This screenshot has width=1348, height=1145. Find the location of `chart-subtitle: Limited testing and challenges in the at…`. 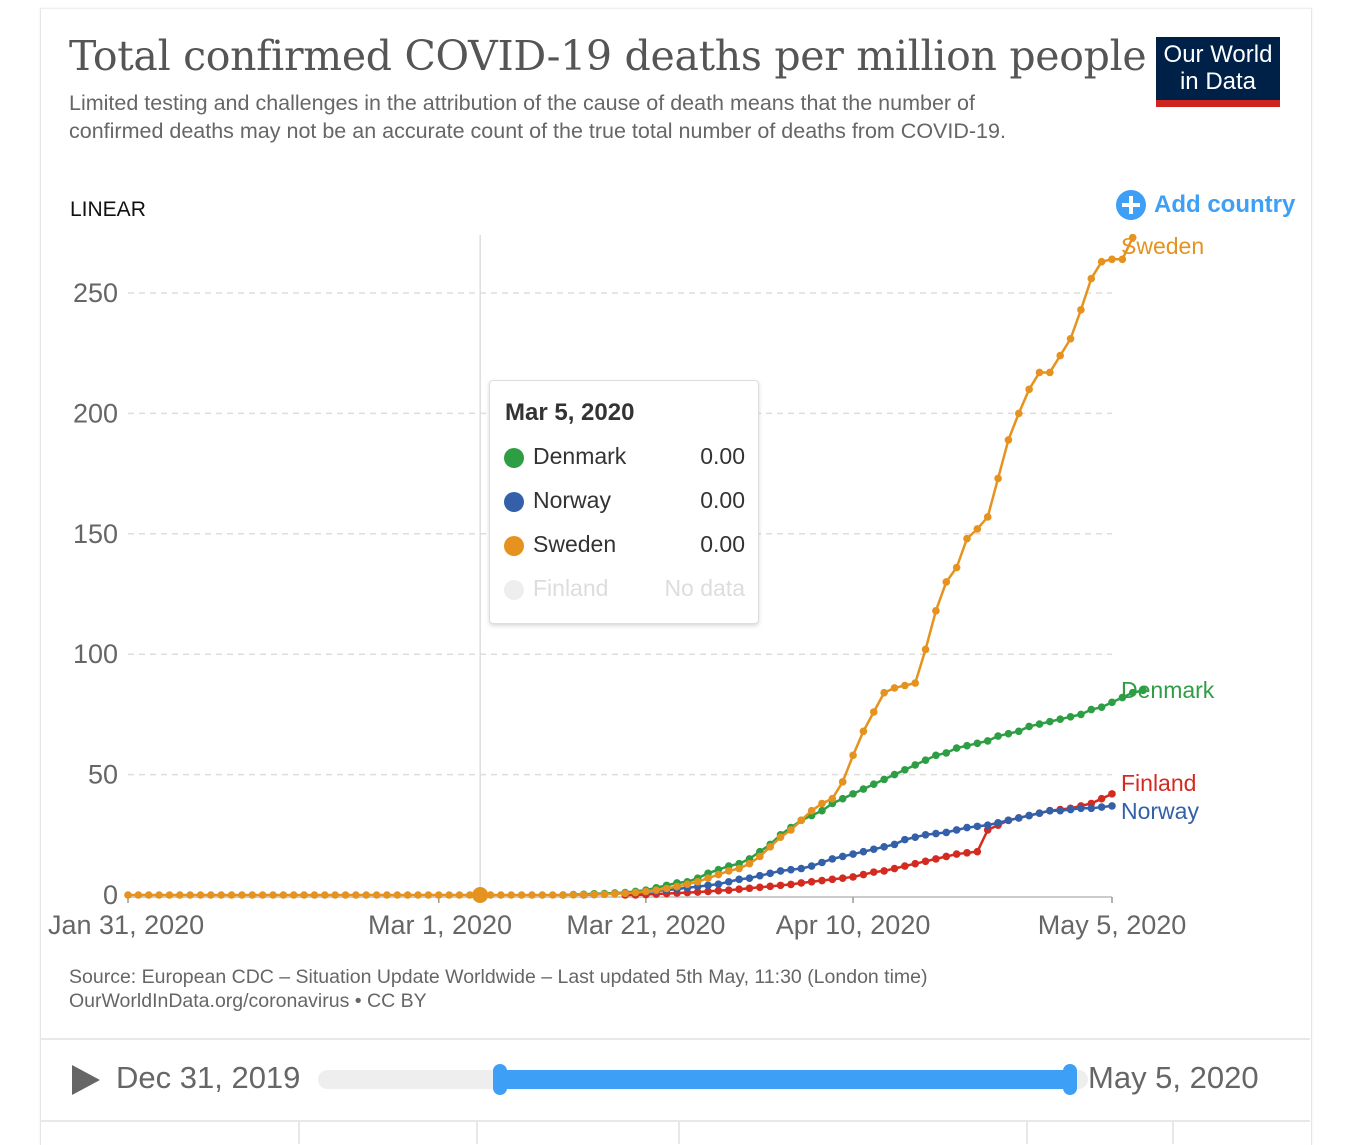

chart-subtitle: Limited testing and challenges in the at… is located at coordinates (537, 117).